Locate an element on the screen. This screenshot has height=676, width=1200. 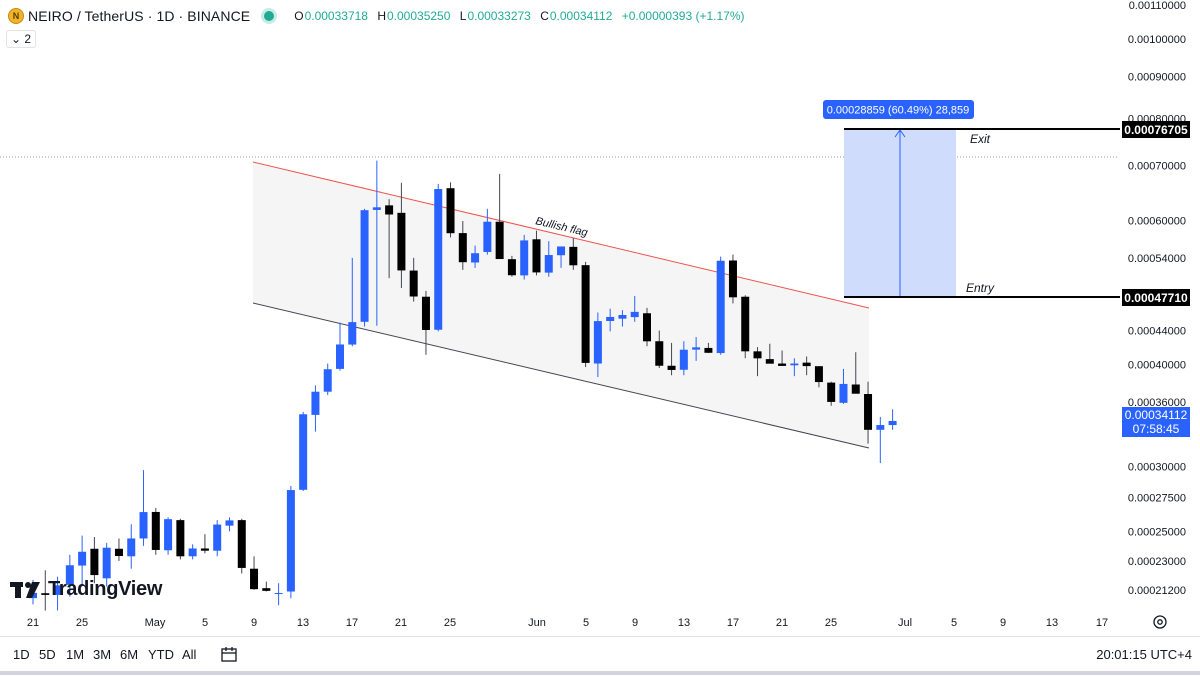
ohlc-close-value: 0.00034112 is located at coordinates (581, 16).